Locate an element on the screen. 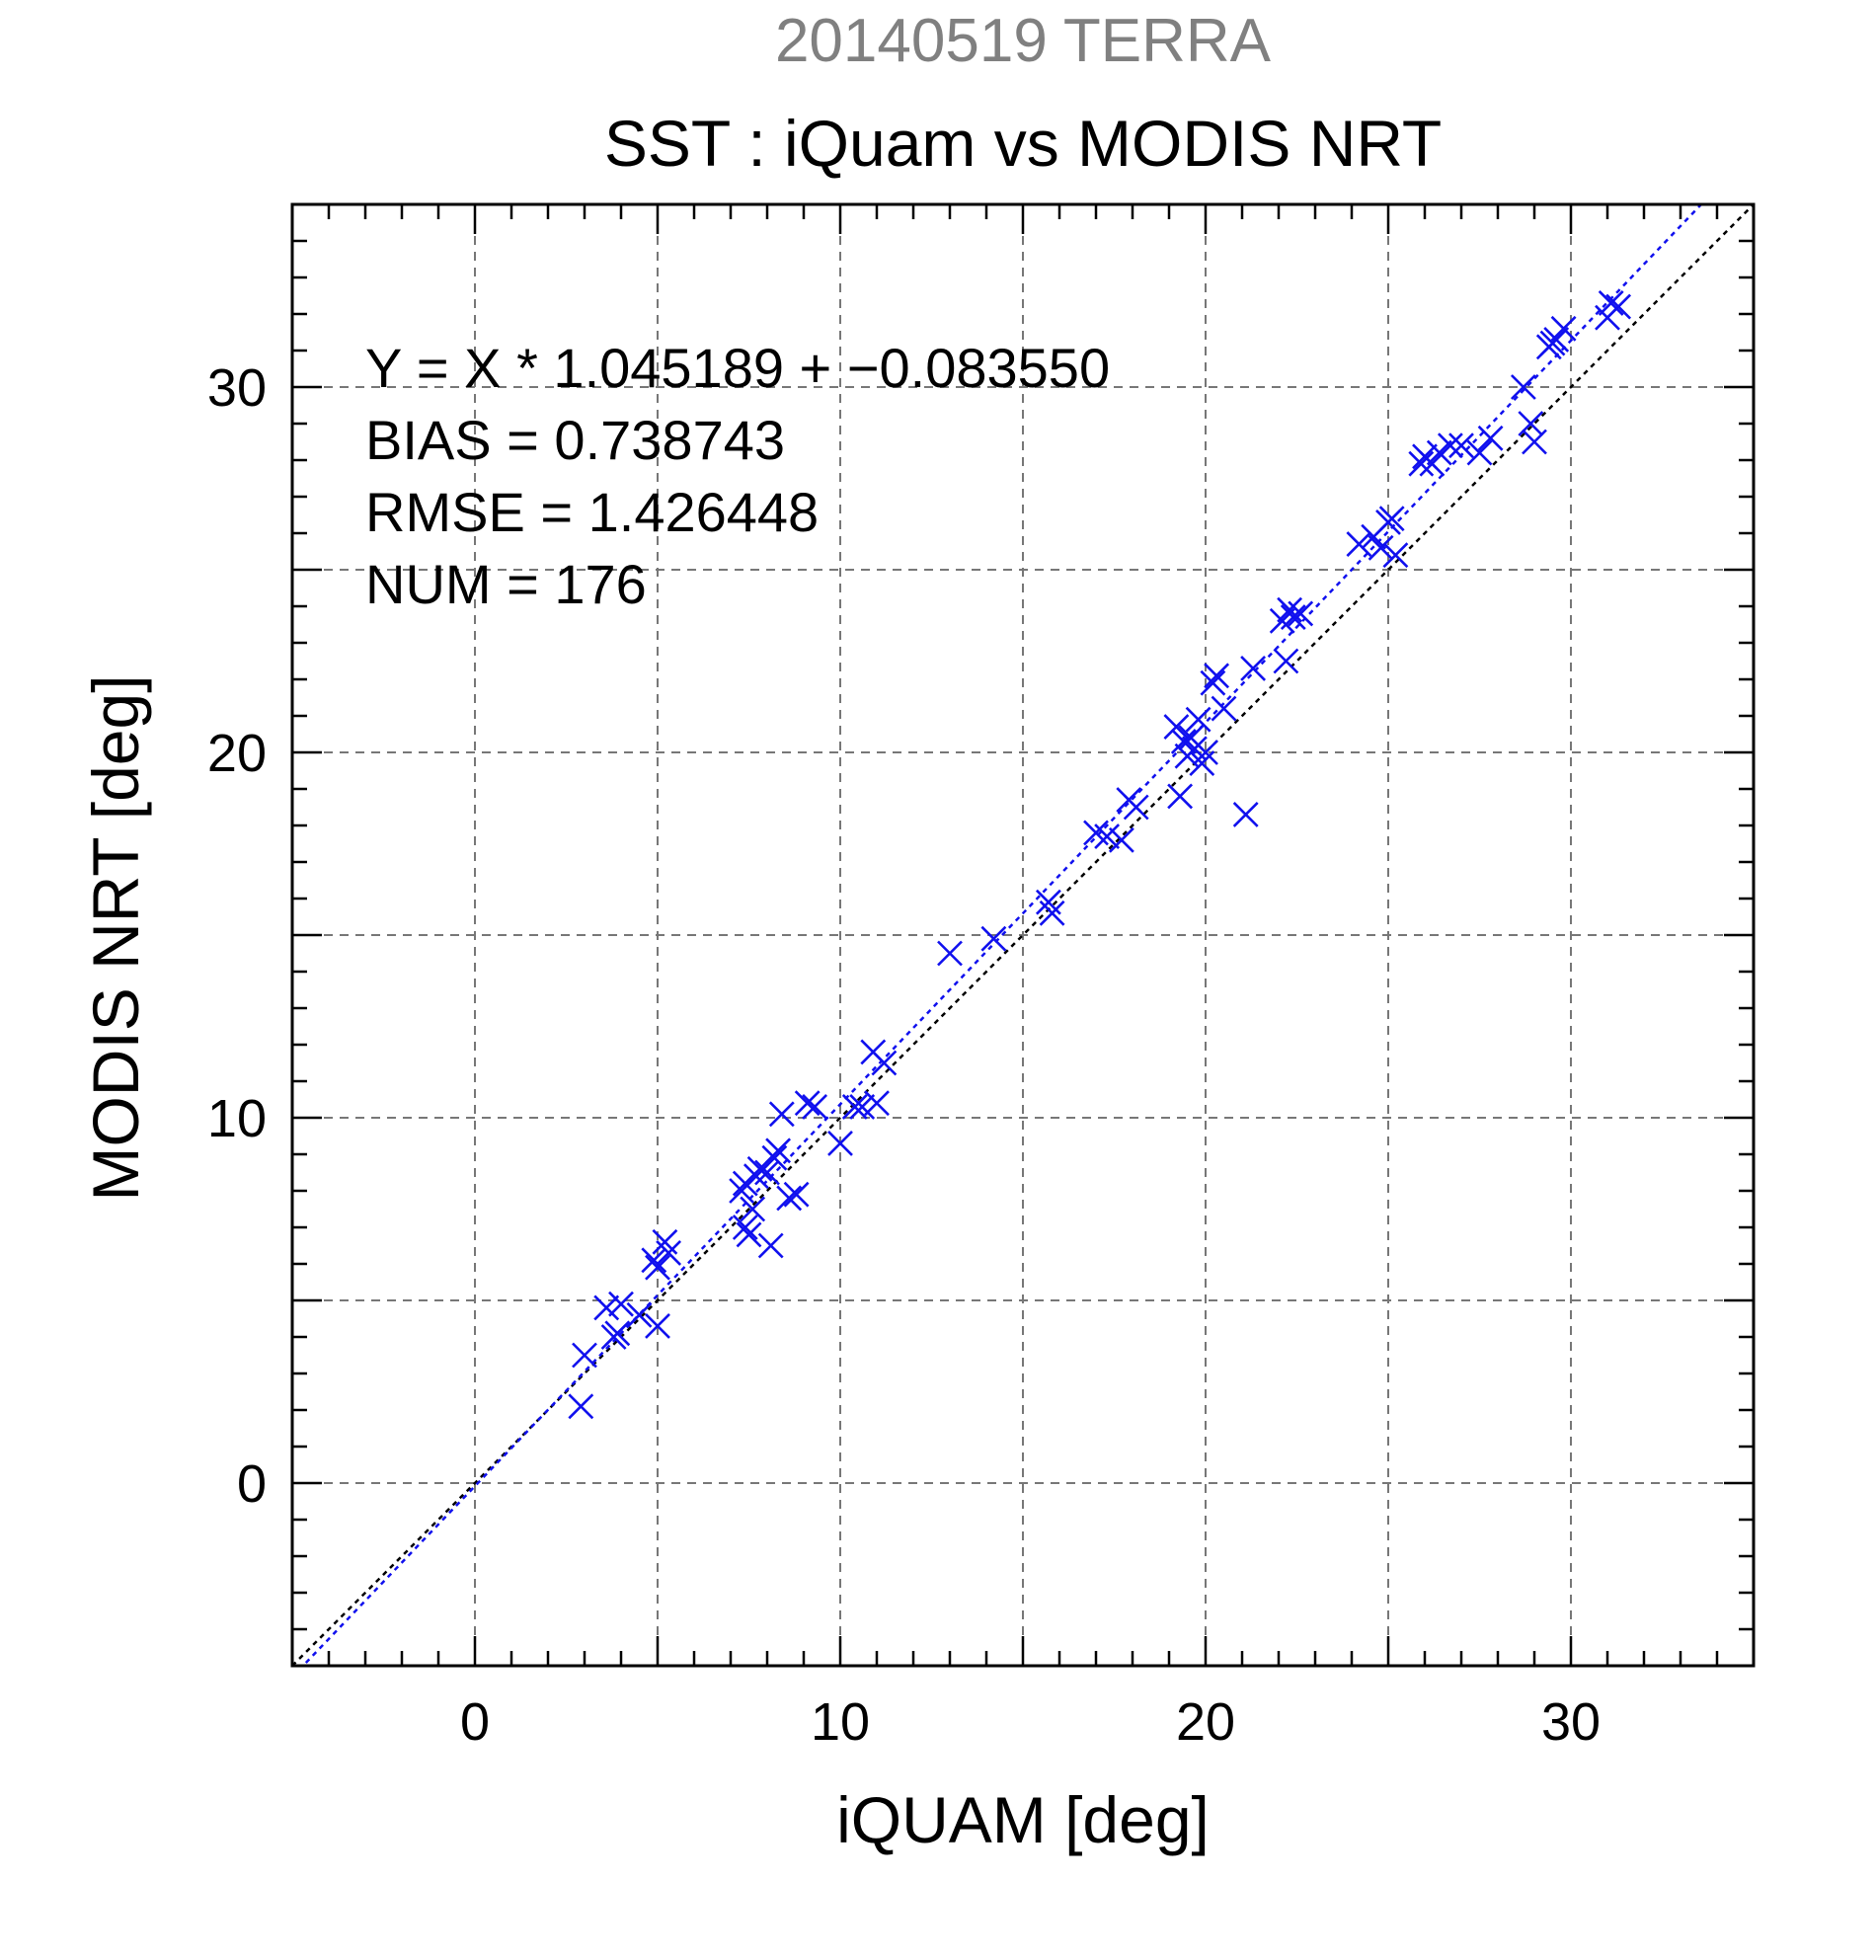  y-axis-label: MODIS NRT [deg] is located at coordinates (115, 937).